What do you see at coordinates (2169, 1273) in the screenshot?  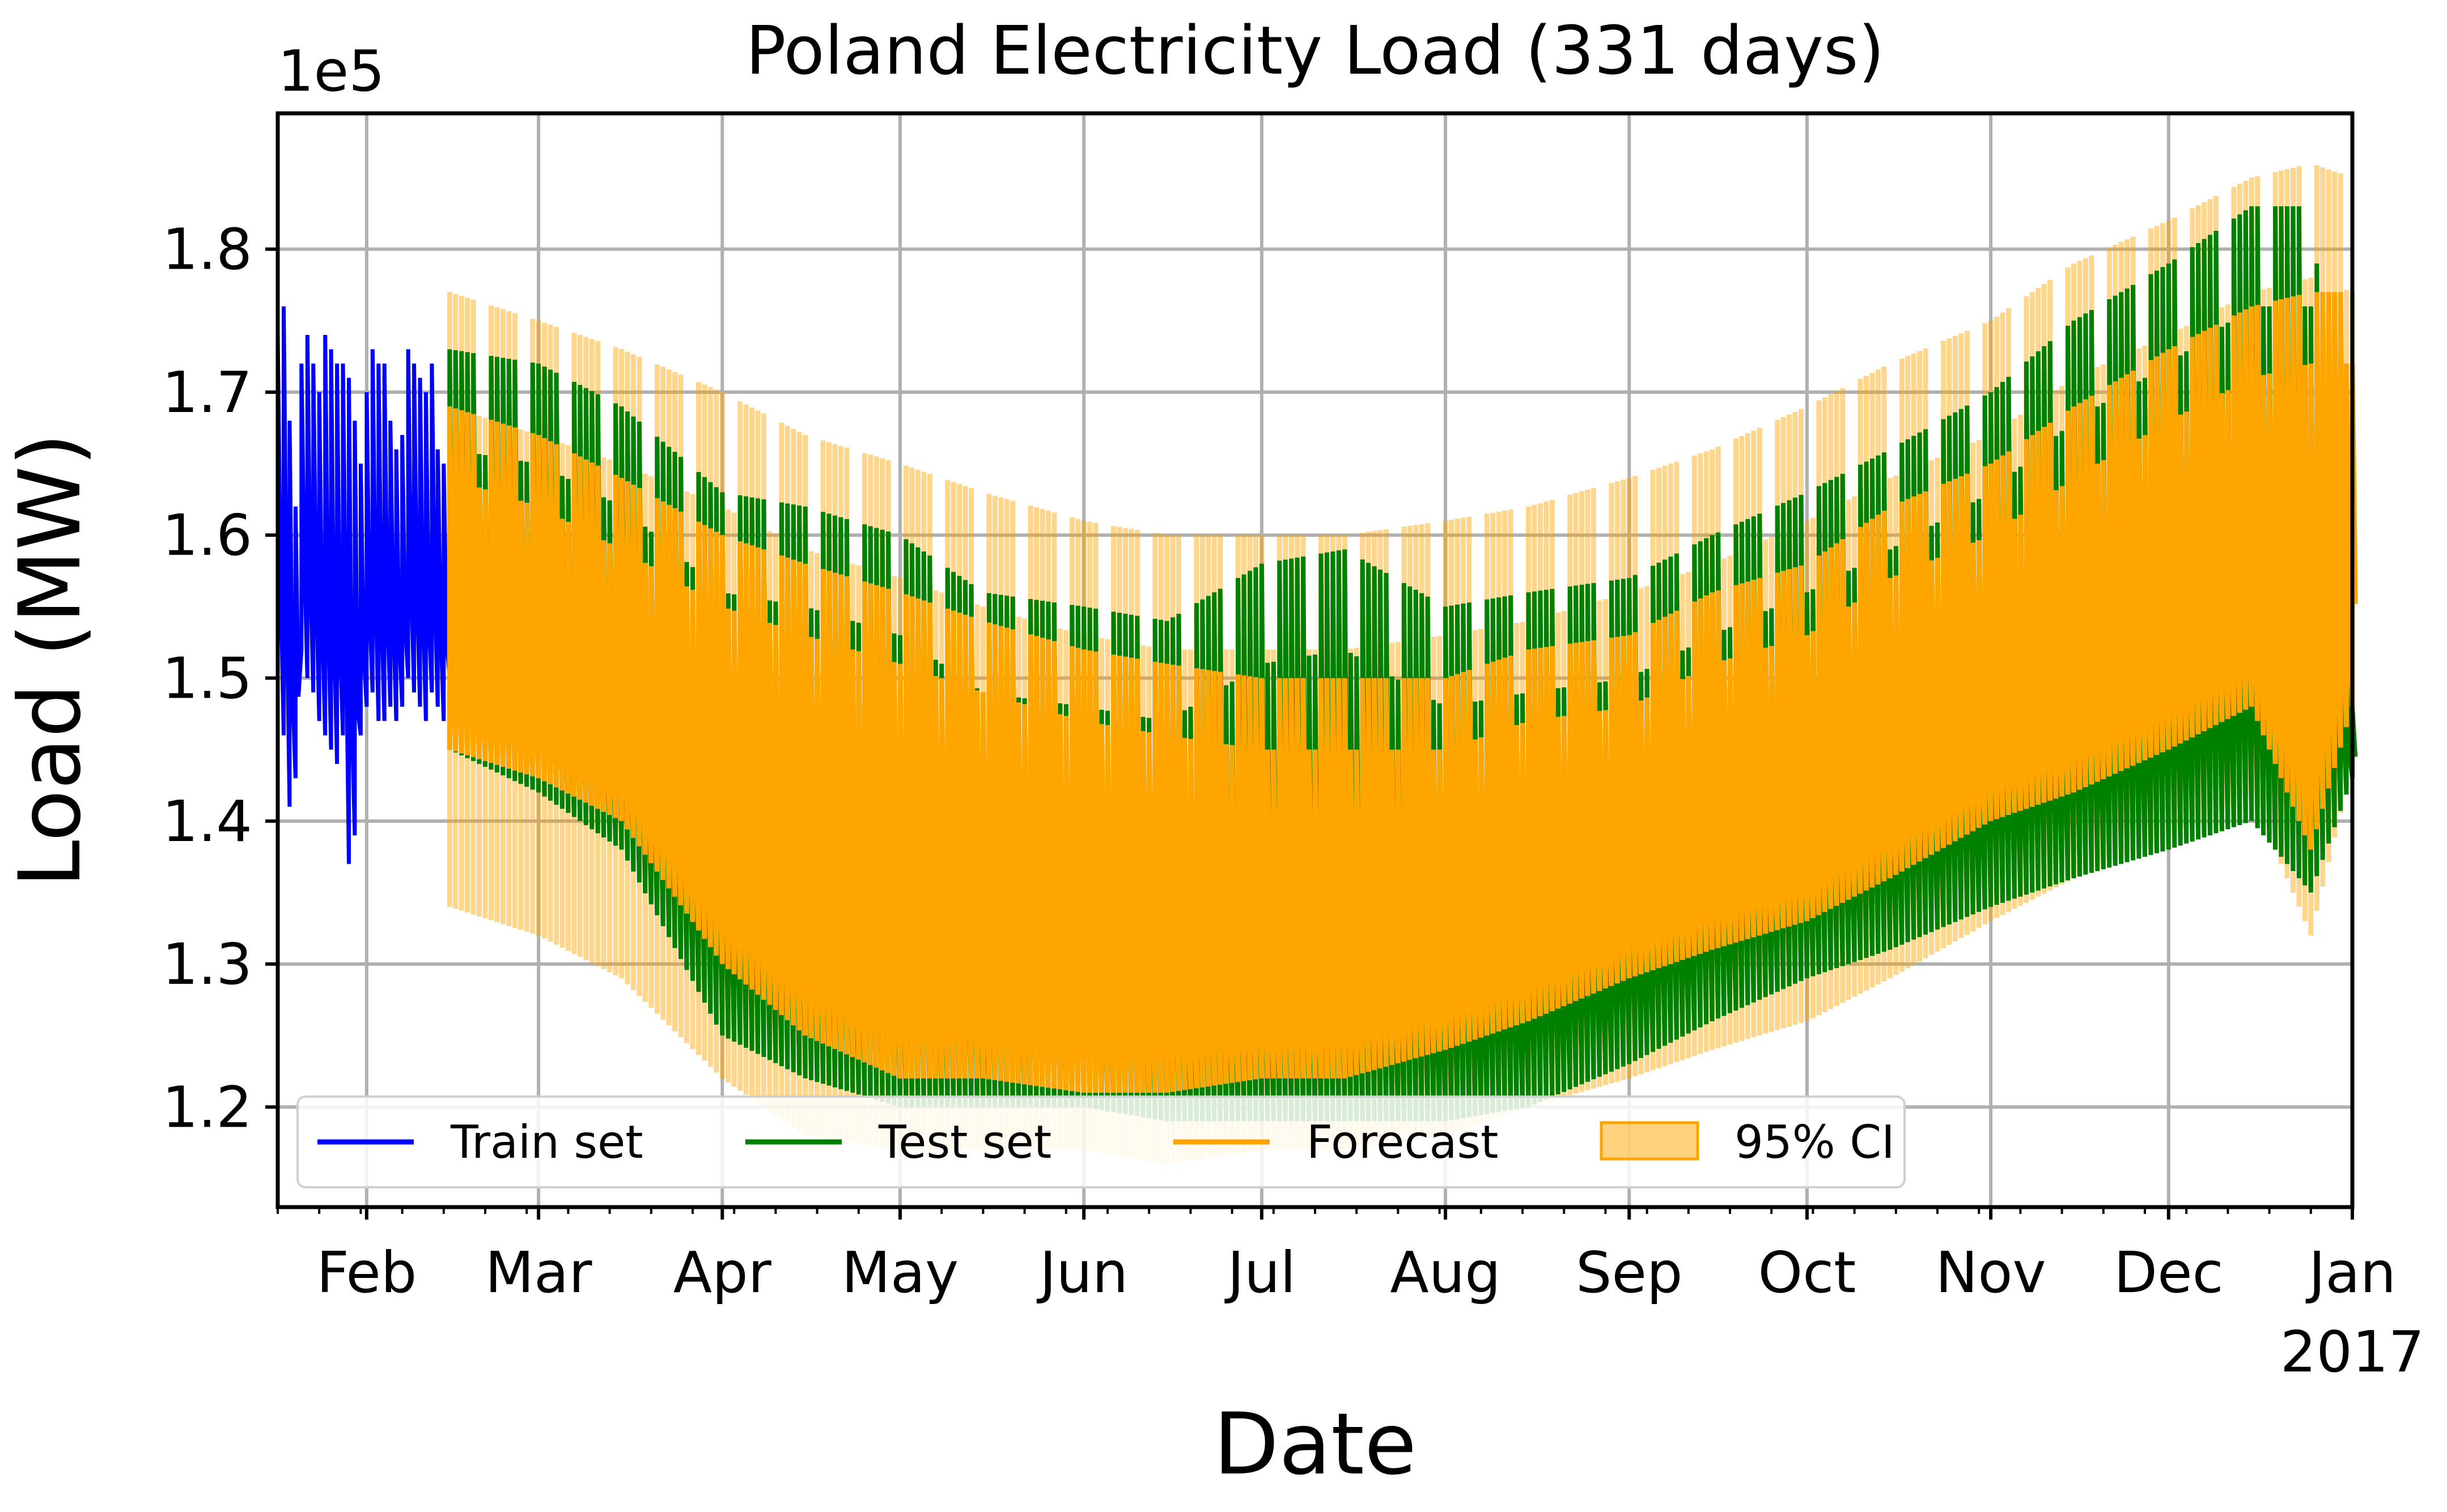 I see `x-tick-label: Dec` at bounding box center [2169, 1273].